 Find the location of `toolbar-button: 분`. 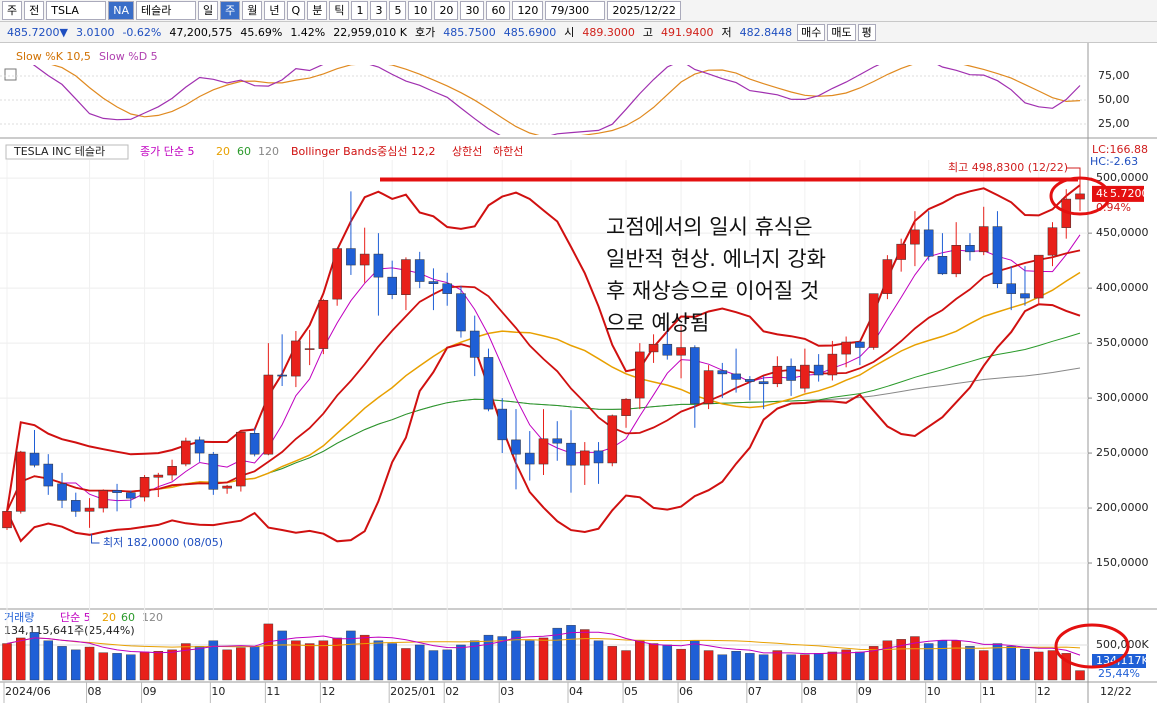

toolbar-button: 분 is located at coordinates (317, 10).